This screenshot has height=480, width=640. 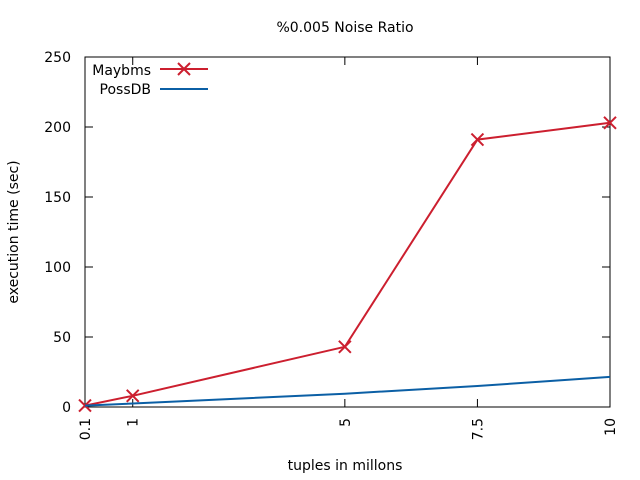 I want to click on chart-title: %0.005 Noise Ratio, so click(x=344, y=28).